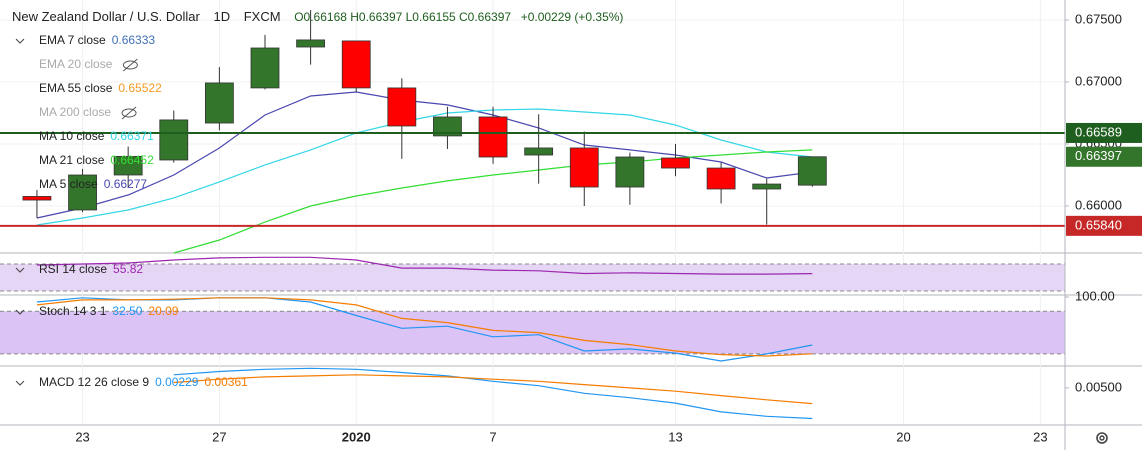  I want to click on pane-legend: RSI 14 close 55.82, so click(91, 269).